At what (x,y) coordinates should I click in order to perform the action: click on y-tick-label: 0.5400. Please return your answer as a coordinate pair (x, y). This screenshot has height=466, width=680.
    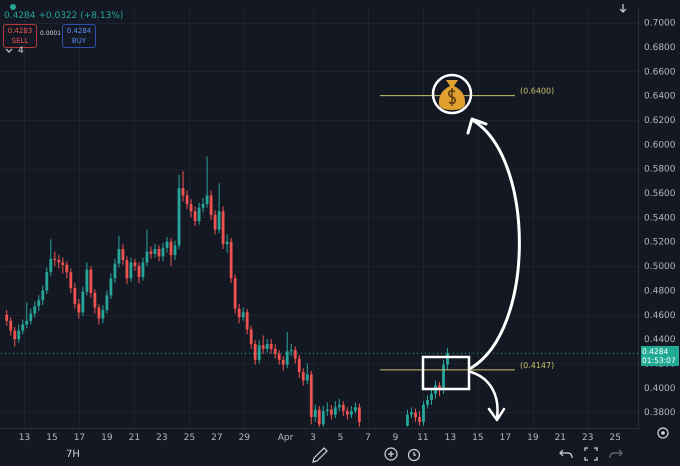
    Looking at the image, I should click on (660, 218).